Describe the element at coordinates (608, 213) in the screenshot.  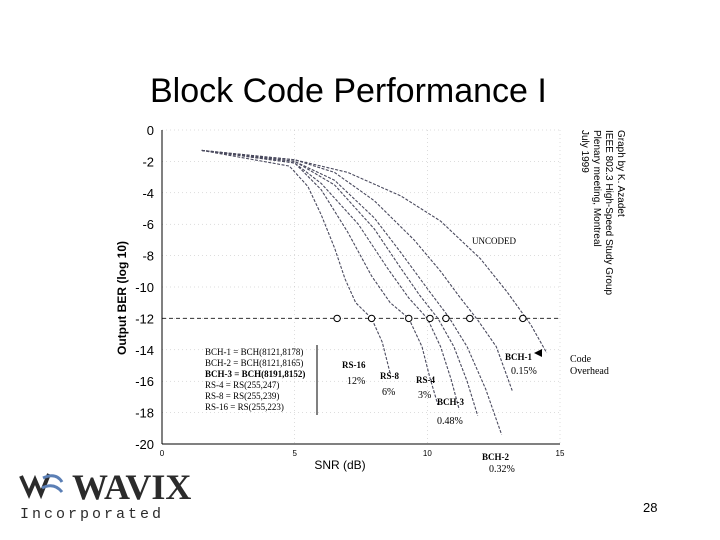
I see `attribution-line: IEEE 802.3 High-Speed Study Group` at that location.